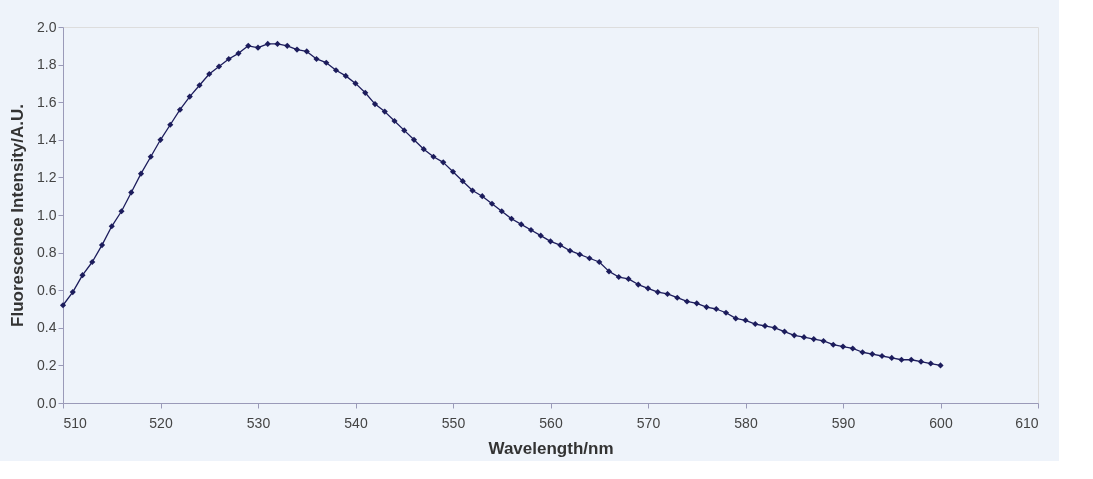  What do you see at coordinates (941, 422) in the screenshot?
I see `x-tick-label: 600` at bounding box center [941, 422].